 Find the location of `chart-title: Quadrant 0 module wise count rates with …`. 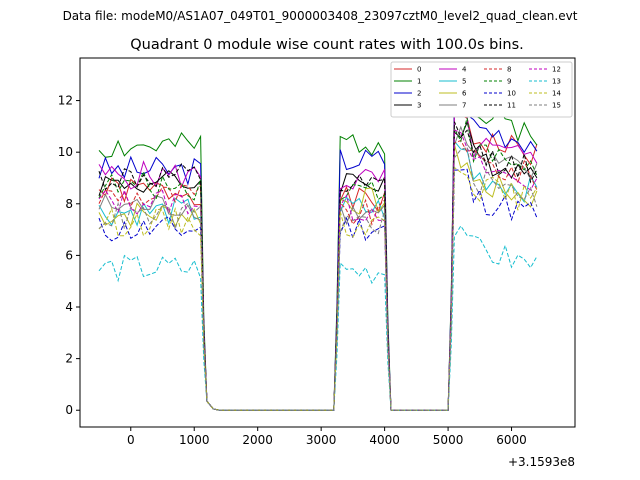

chart-title: Quadrant 0 module wise count rates with … is located at coordinates (327, 45).